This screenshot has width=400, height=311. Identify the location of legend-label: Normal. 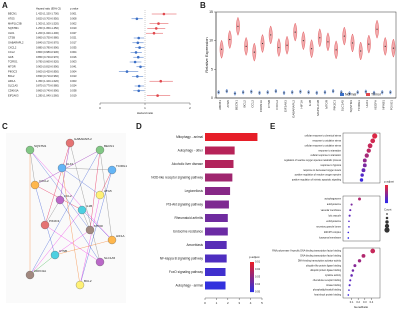
(351, 95).